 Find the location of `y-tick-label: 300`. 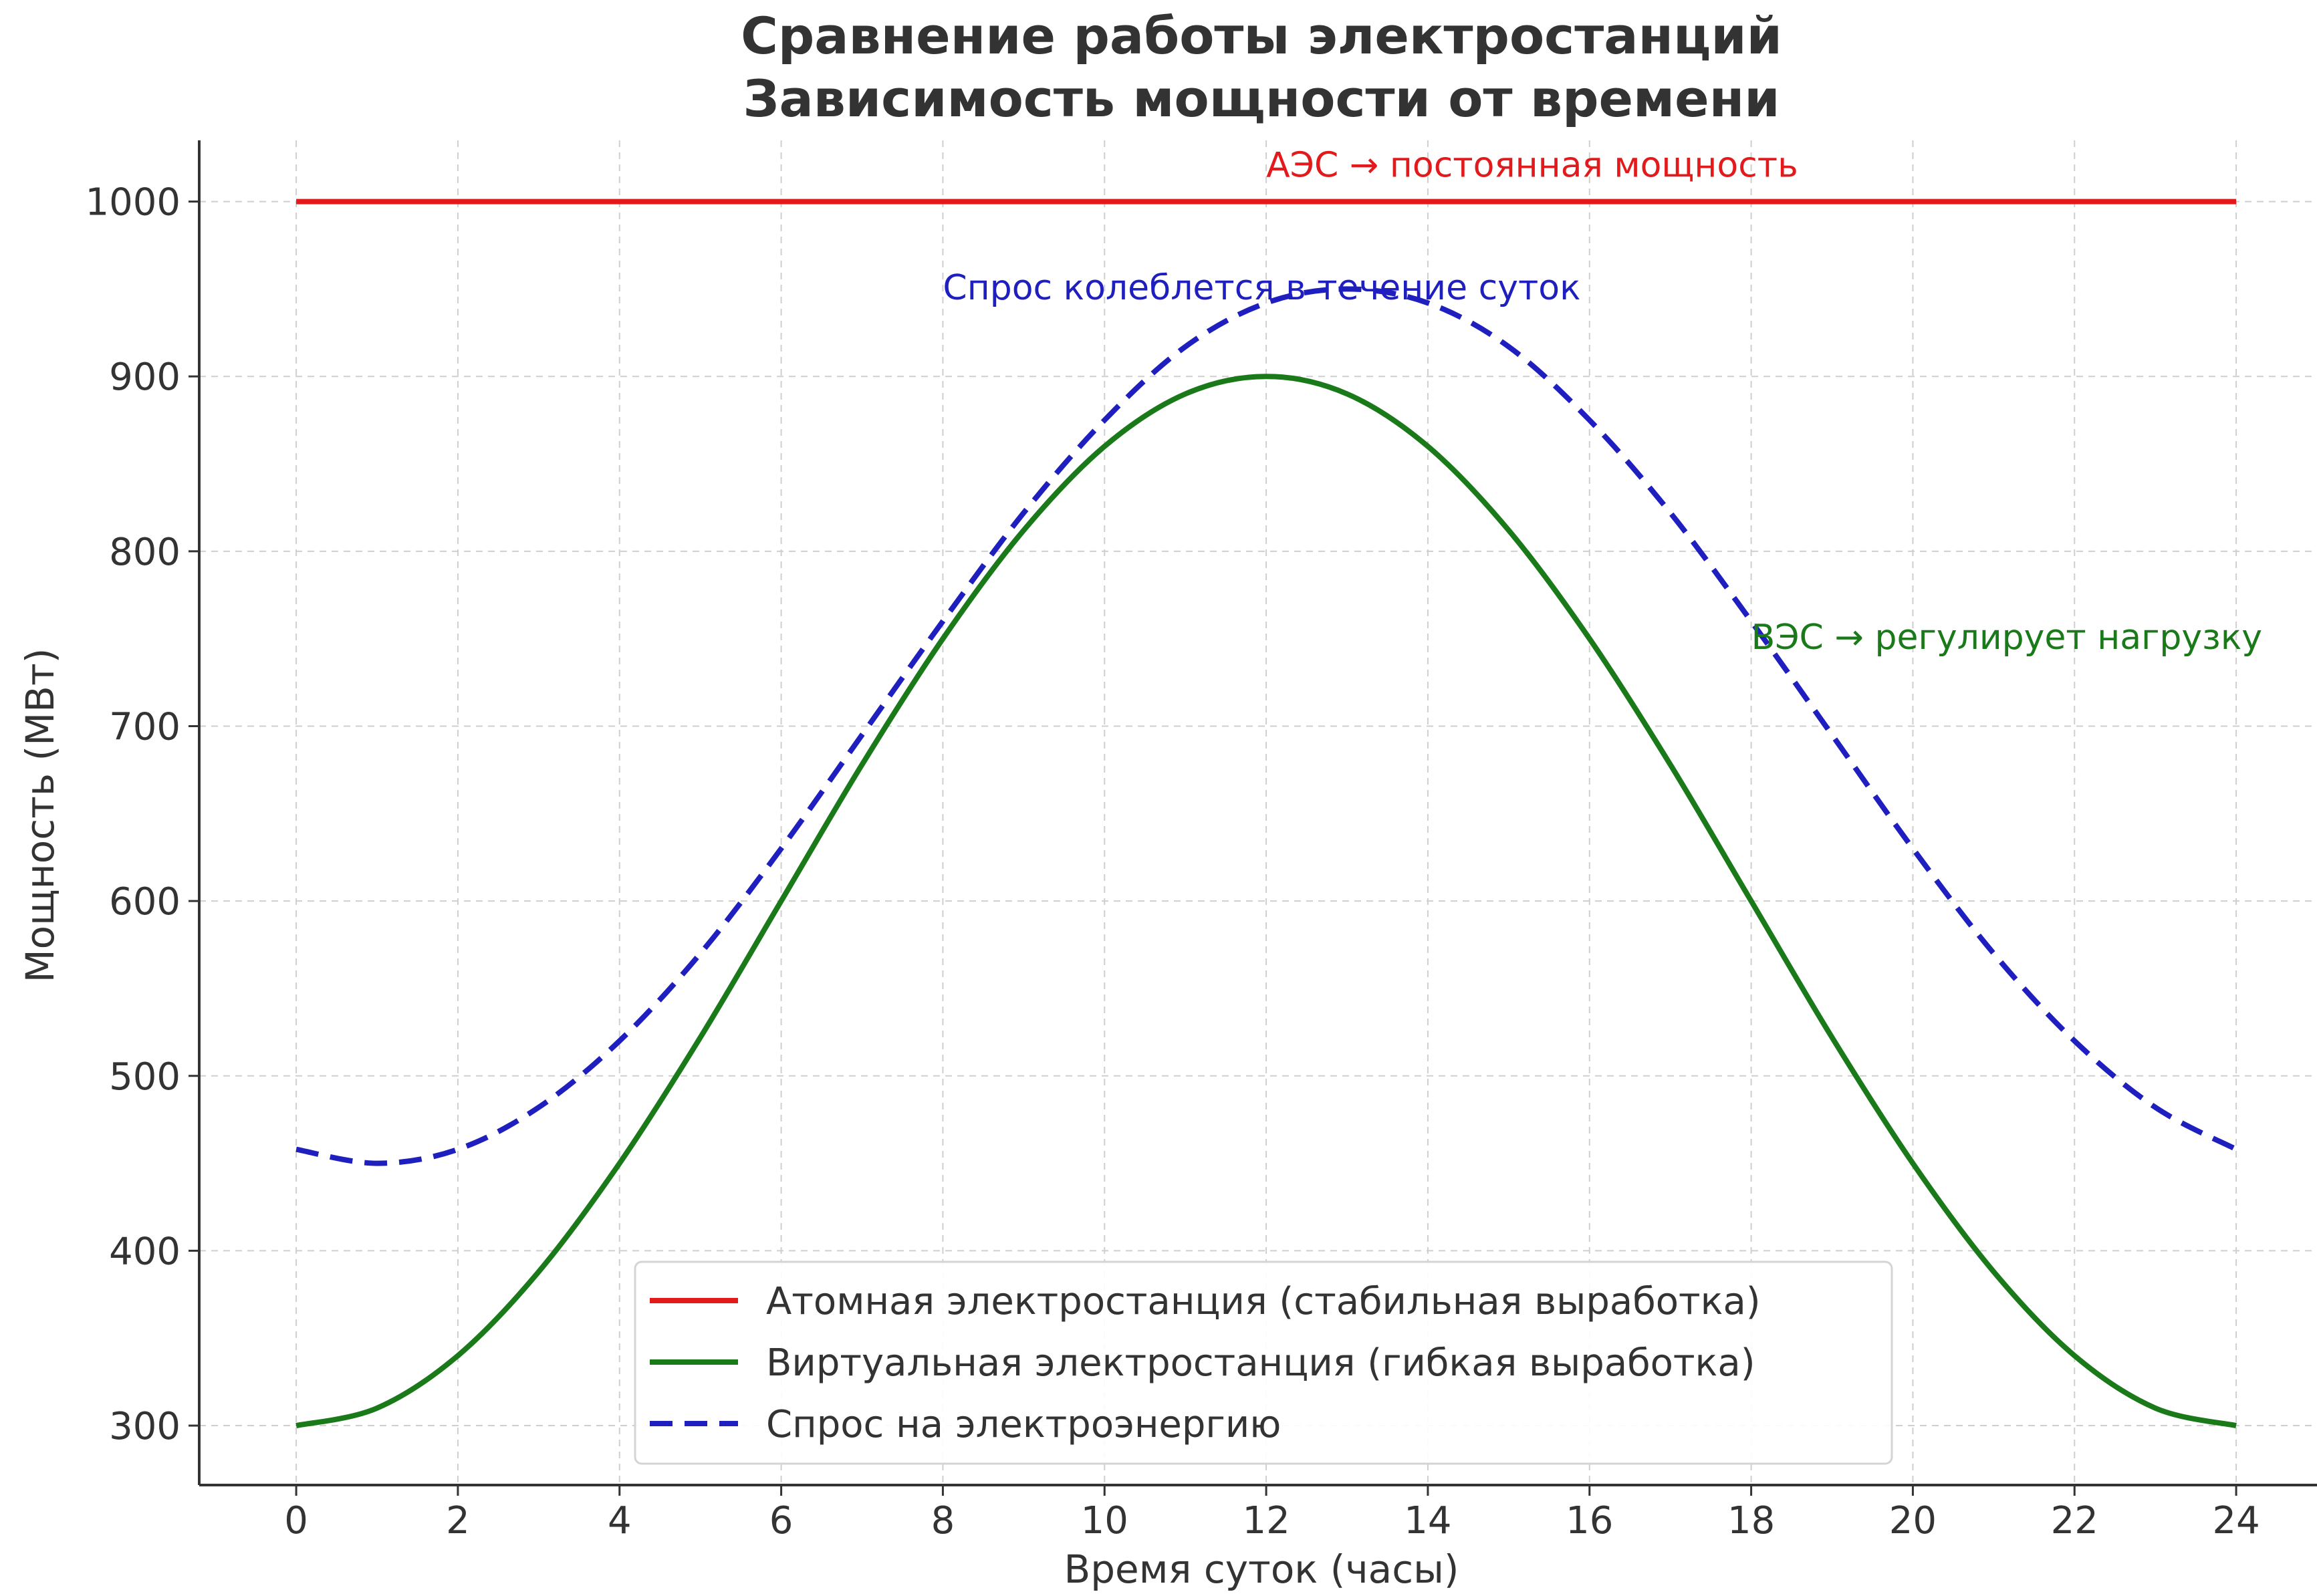

y-tick-label: 300 is located at coordinates (144, 1427).